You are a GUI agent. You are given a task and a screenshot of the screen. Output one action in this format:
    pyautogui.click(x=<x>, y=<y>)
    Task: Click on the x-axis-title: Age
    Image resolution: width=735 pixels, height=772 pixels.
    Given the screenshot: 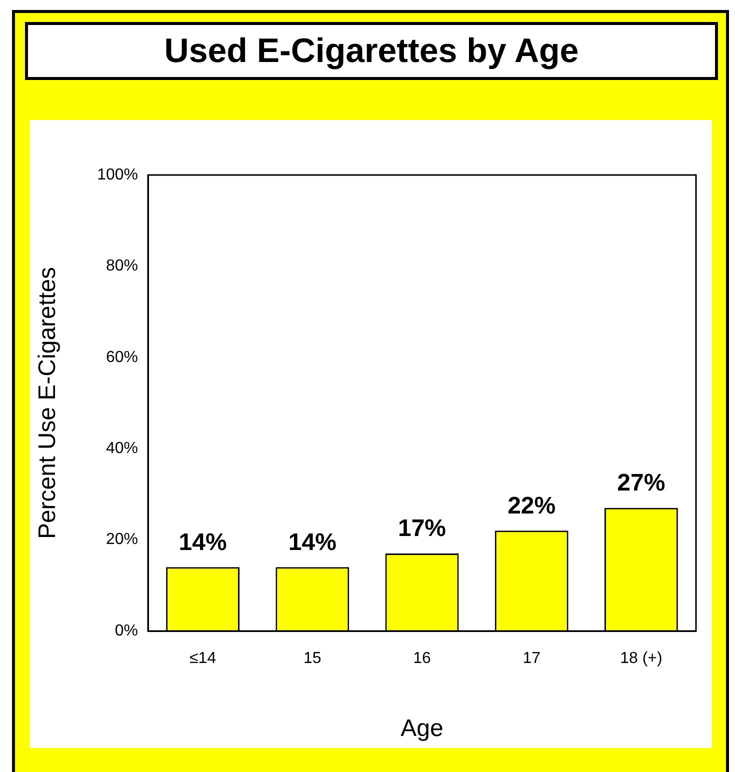 What is the action you would take?
    pyautogui.click(x=422, y=728)
    